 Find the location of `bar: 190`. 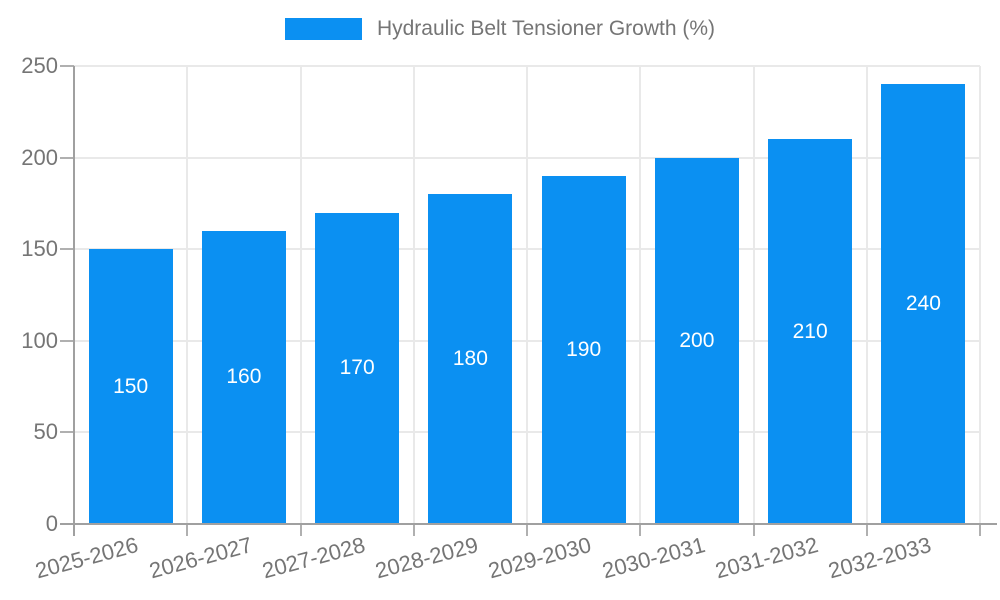

bar: 190 is located at coordinates (583, 349).